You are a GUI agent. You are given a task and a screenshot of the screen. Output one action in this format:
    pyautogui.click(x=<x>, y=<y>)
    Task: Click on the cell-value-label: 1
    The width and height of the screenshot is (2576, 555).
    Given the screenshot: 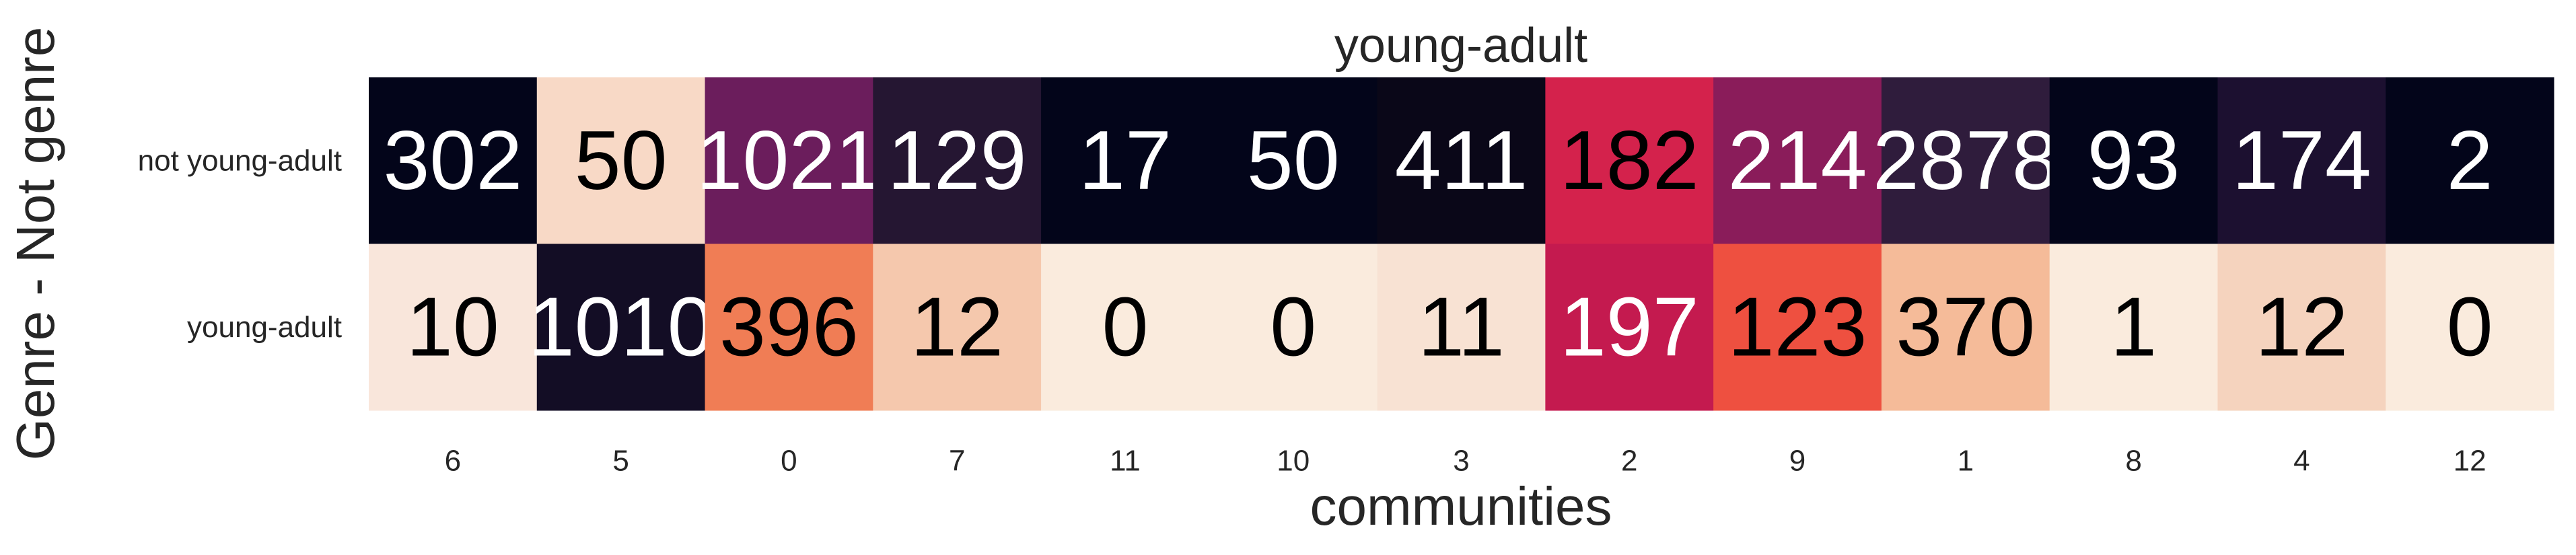 What is the action you would take?
    pyautogui.click(x=2133, y=327)
    